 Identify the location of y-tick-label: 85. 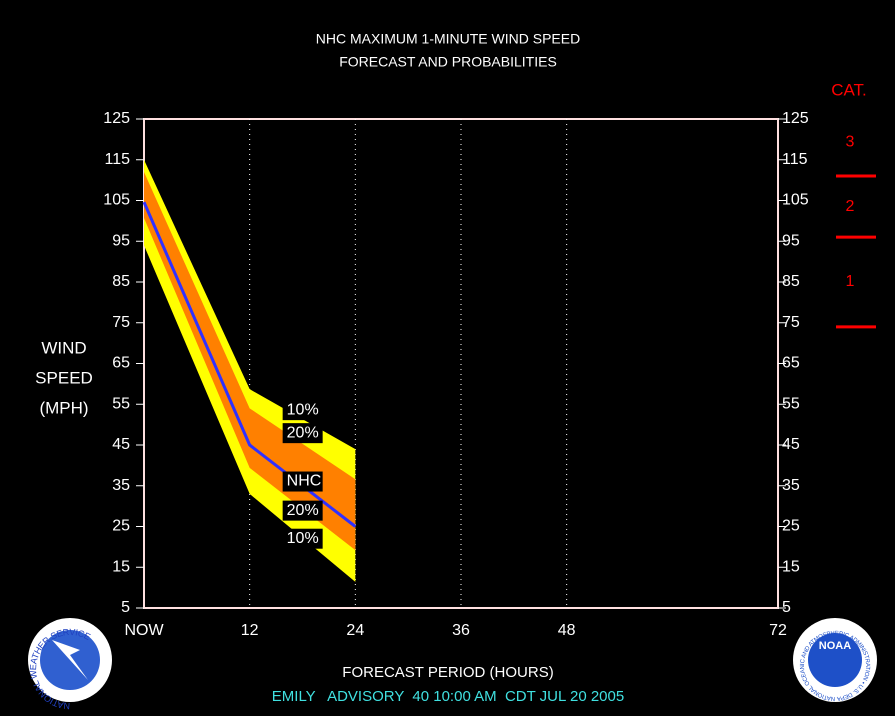
(121, 281).